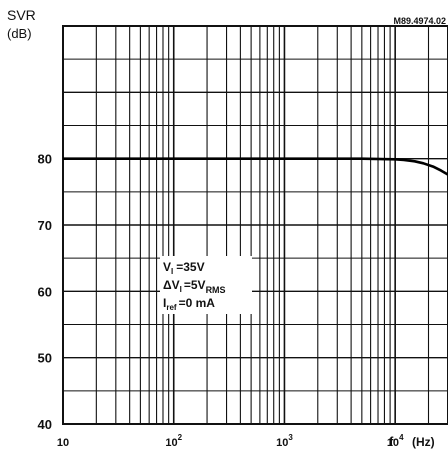 This screenshot has width=448, height=457. Describe the element at coordinates (171, 285) in the screenshot. I see `condition-dvi-symbol: ΔV` at that location.